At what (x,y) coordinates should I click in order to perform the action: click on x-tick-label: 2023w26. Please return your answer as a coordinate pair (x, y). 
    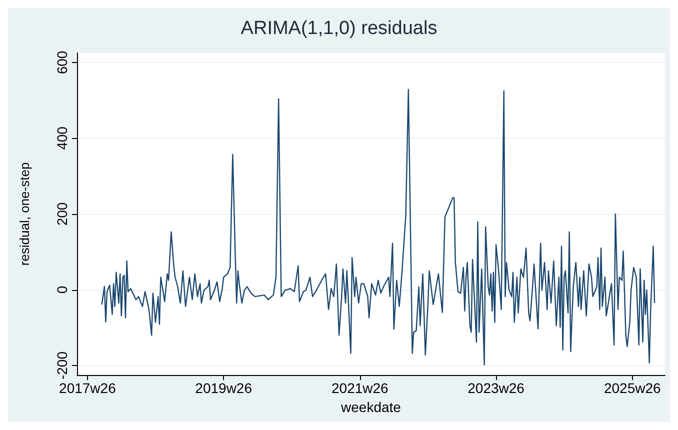
    Looking at the image, I should click on (496, 388).